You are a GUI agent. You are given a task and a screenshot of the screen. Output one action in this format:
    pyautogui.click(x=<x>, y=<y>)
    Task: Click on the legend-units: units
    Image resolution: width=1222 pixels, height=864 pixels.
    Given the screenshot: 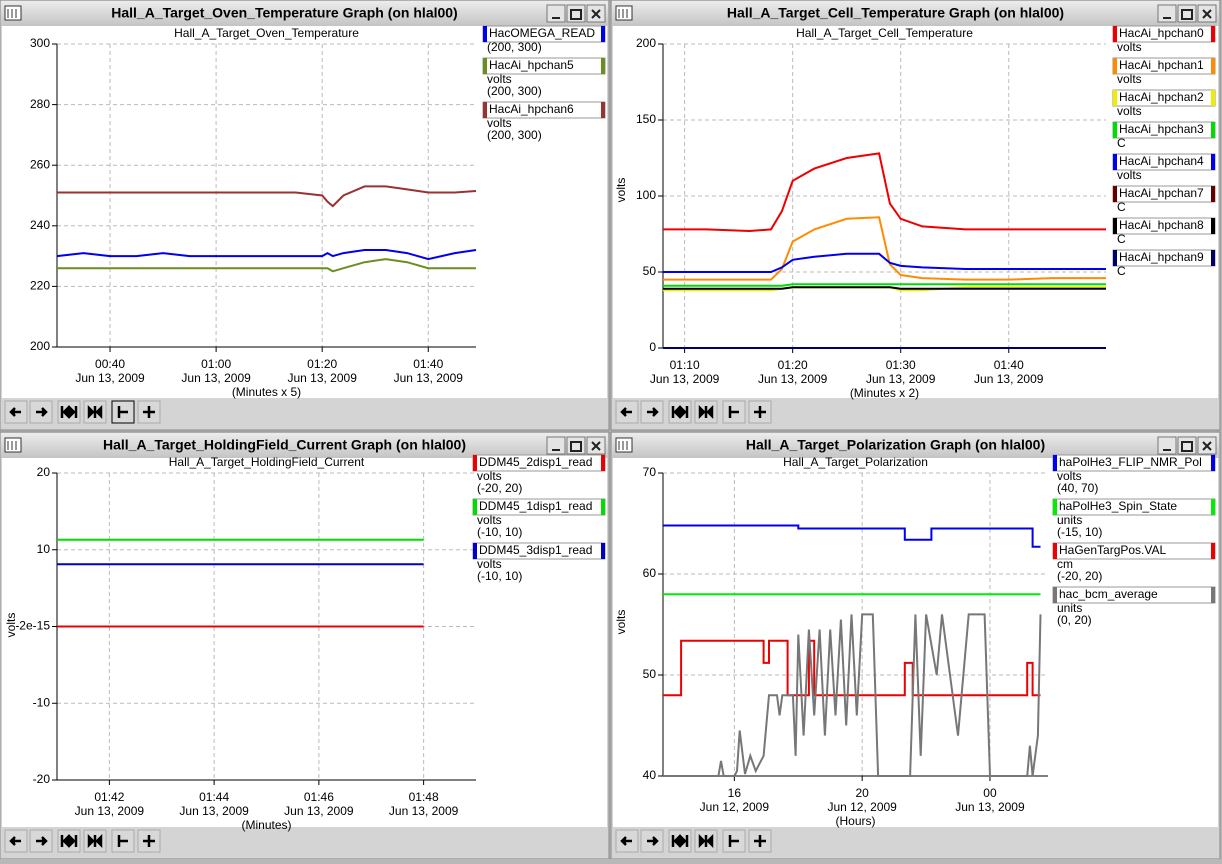 What is the action you would take?
    pyautogui.click(x=1069, y=520)
    